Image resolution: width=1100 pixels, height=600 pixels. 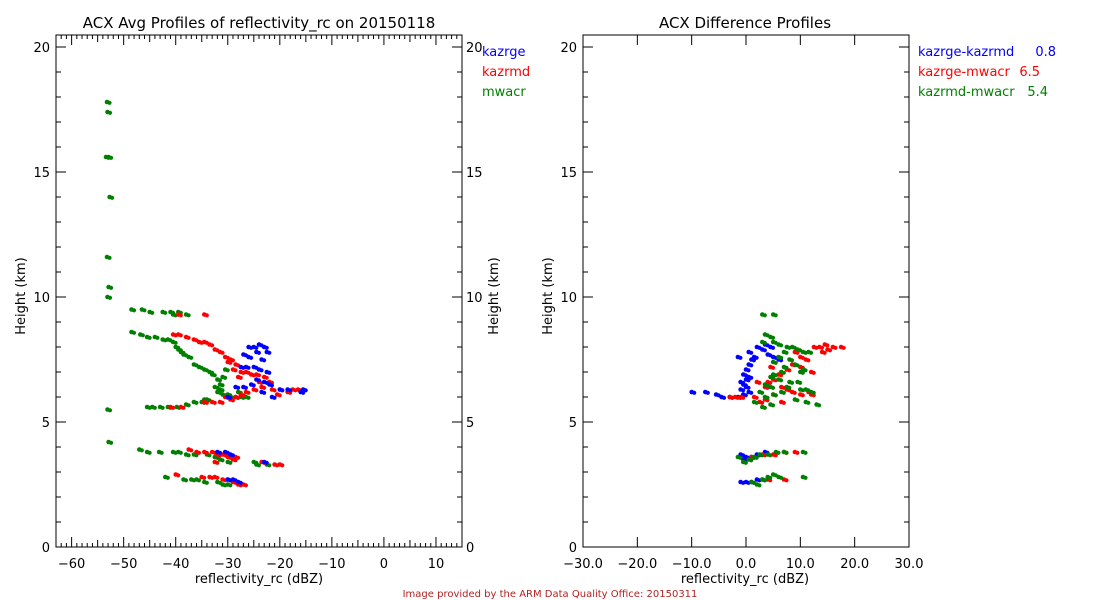 What do you see at coordinates (743, 564) in the screenshot?
I see `difference-profiles-x-tick-labels: −30.0 −20.0 −10.0 0.0 10.0 20.0 30.0` at bounding box center [743, 564].